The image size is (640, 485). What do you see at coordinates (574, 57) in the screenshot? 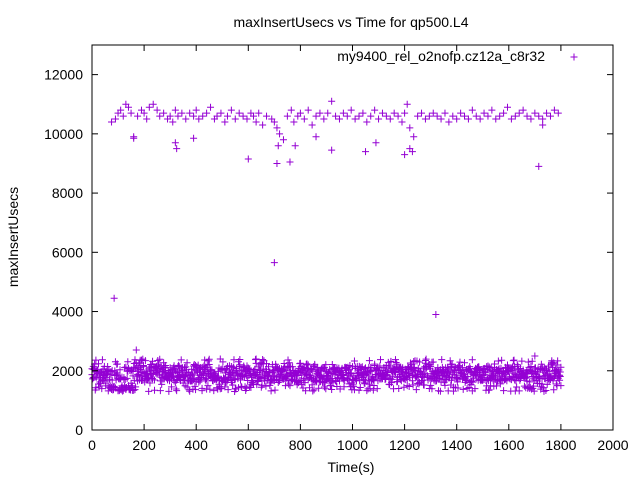
I see `legend-marker` at bounding box center [574, 57].